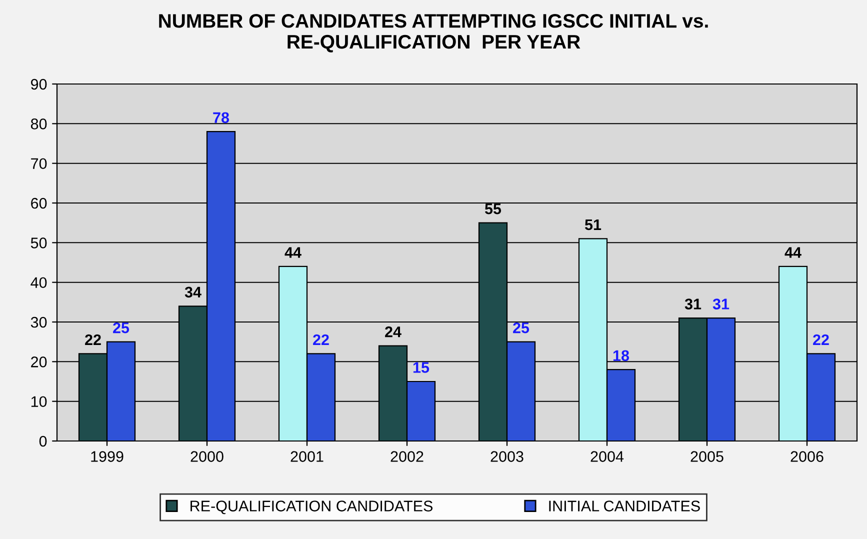 The image size is (867, 539). What do you see at coordinates (593, 224) in the screenshot?
I see `data-label: 51` at bounding box center [593, 224].